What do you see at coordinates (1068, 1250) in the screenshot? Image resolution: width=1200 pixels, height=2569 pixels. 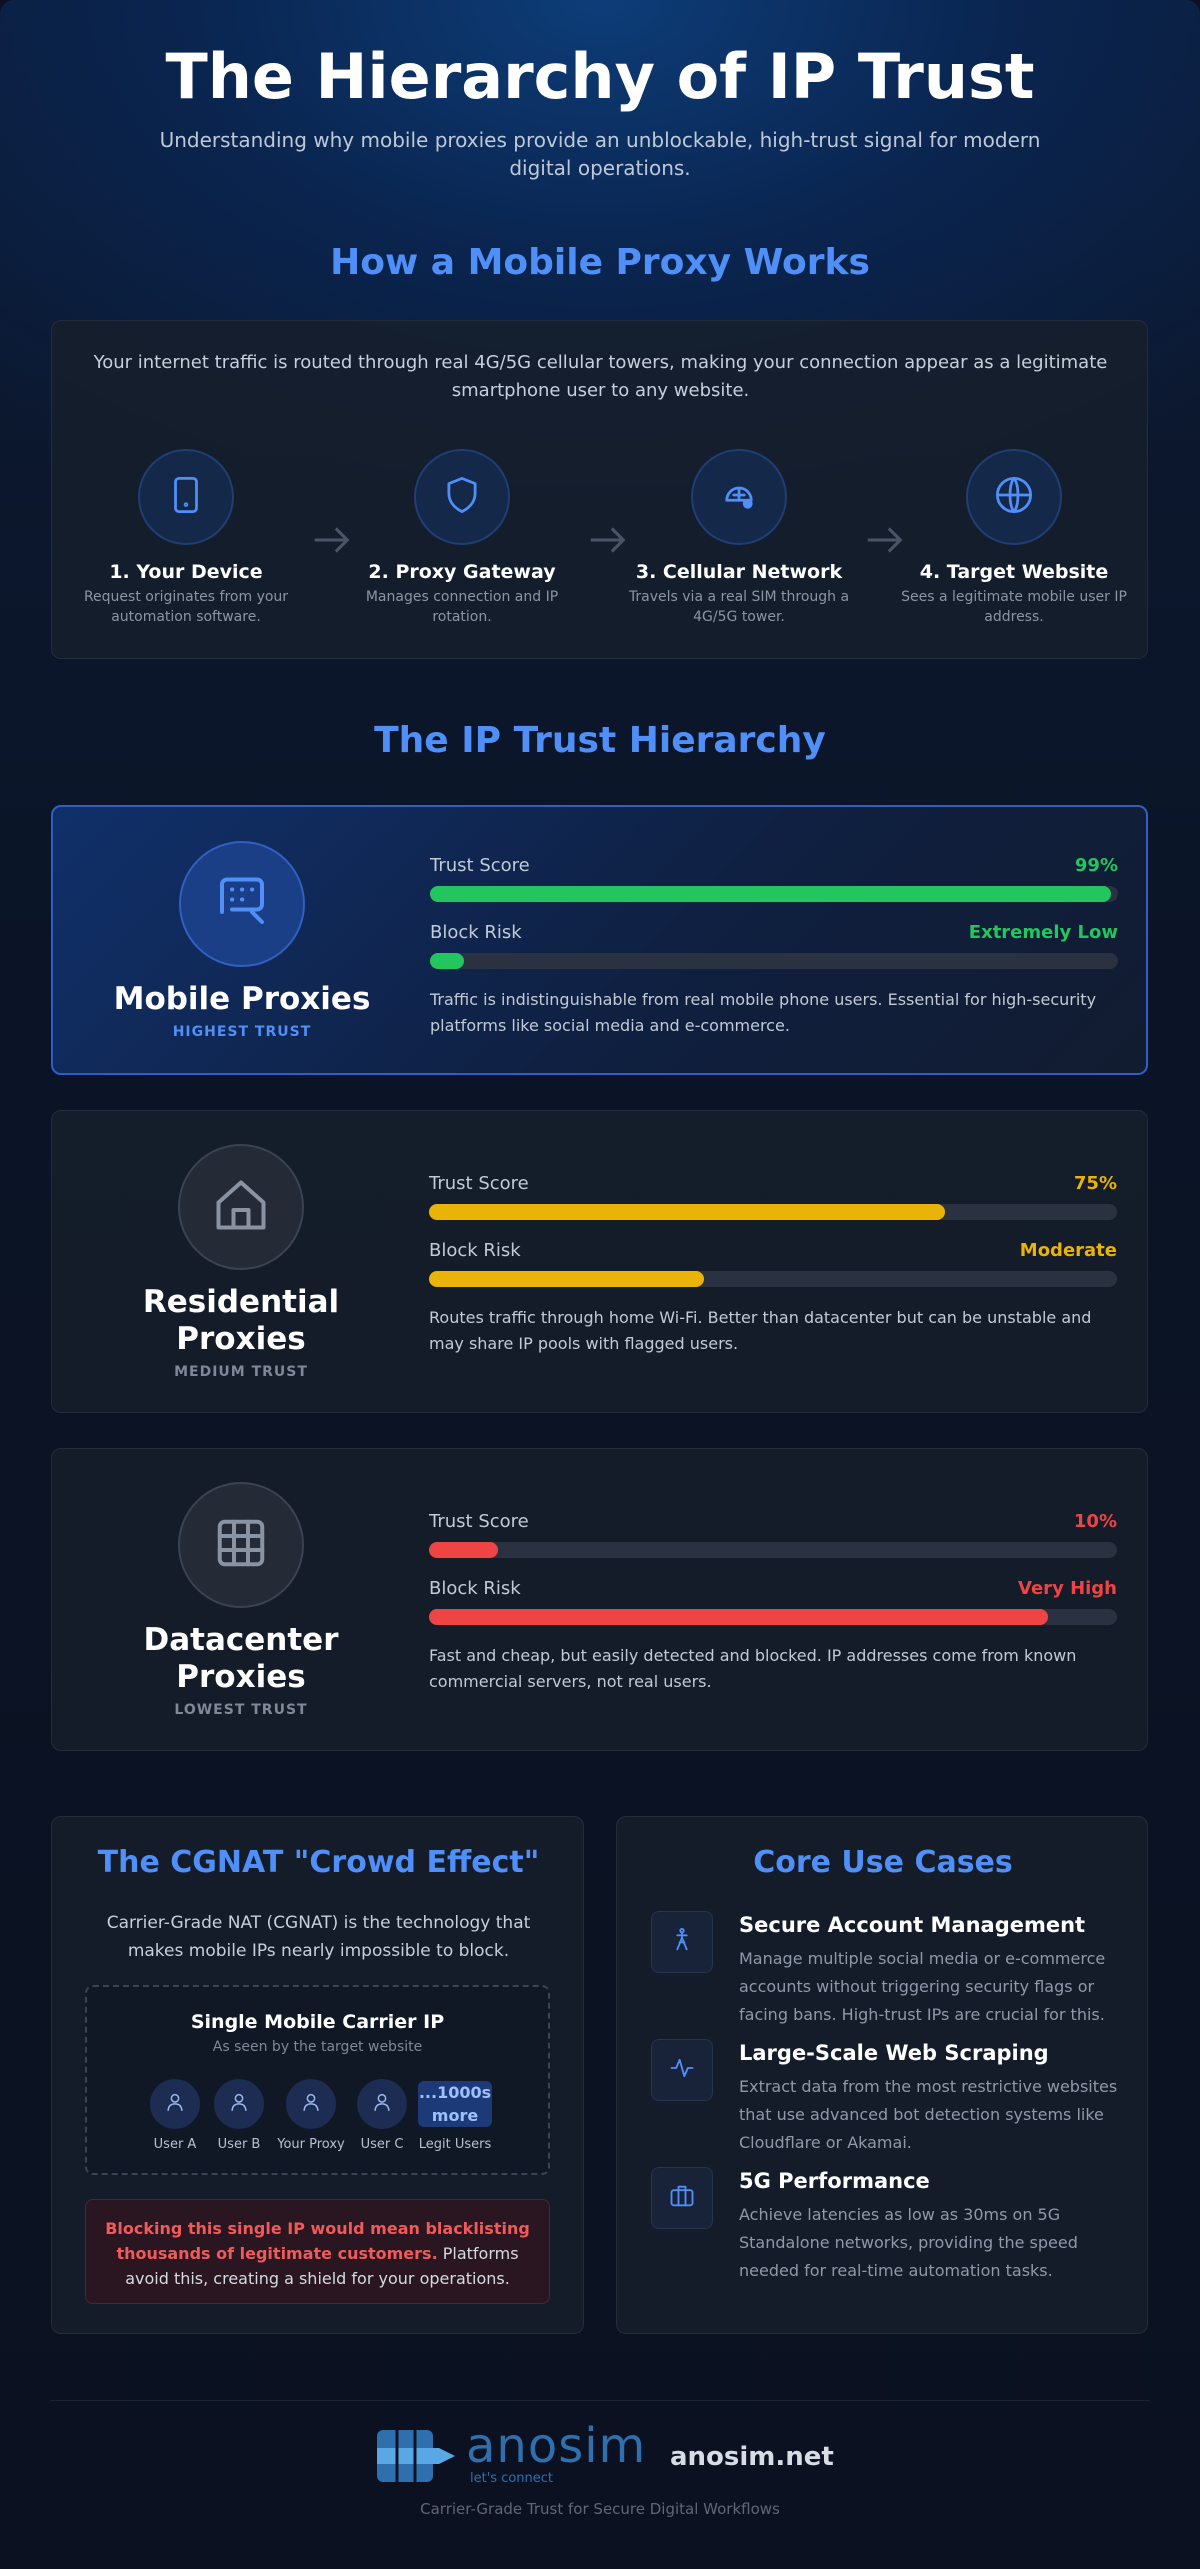 I see `stat-value: Moderate` at bounding box center [1068, 1250].